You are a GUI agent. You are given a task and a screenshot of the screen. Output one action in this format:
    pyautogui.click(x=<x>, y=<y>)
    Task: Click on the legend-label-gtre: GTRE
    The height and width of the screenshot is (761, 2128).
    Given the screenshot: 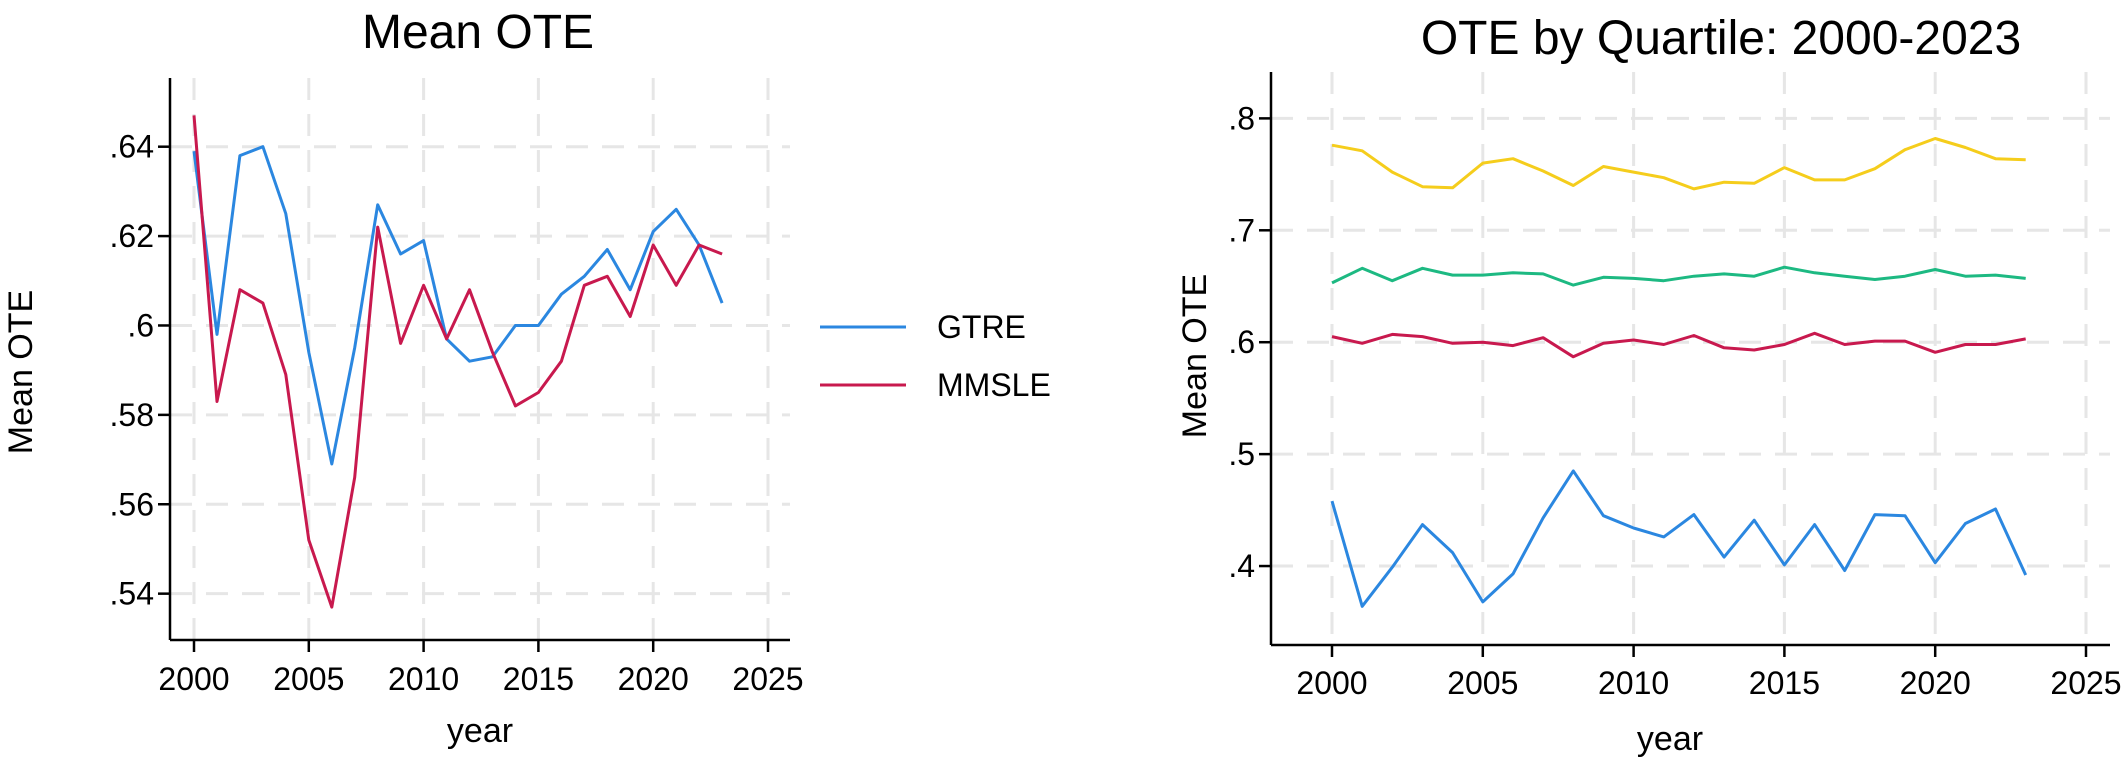 What is the action you would take?
    pyautogui.click(x=981, y=327)
    